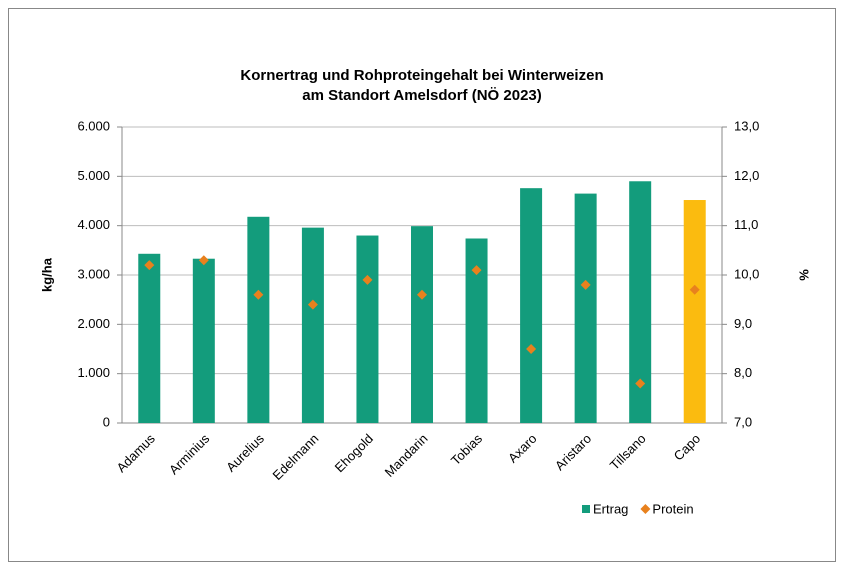  What do you see at coordinates (93, 273) in the screenshot?
I see `y-tick-label: 3.000` at bounding box center [93, 273].